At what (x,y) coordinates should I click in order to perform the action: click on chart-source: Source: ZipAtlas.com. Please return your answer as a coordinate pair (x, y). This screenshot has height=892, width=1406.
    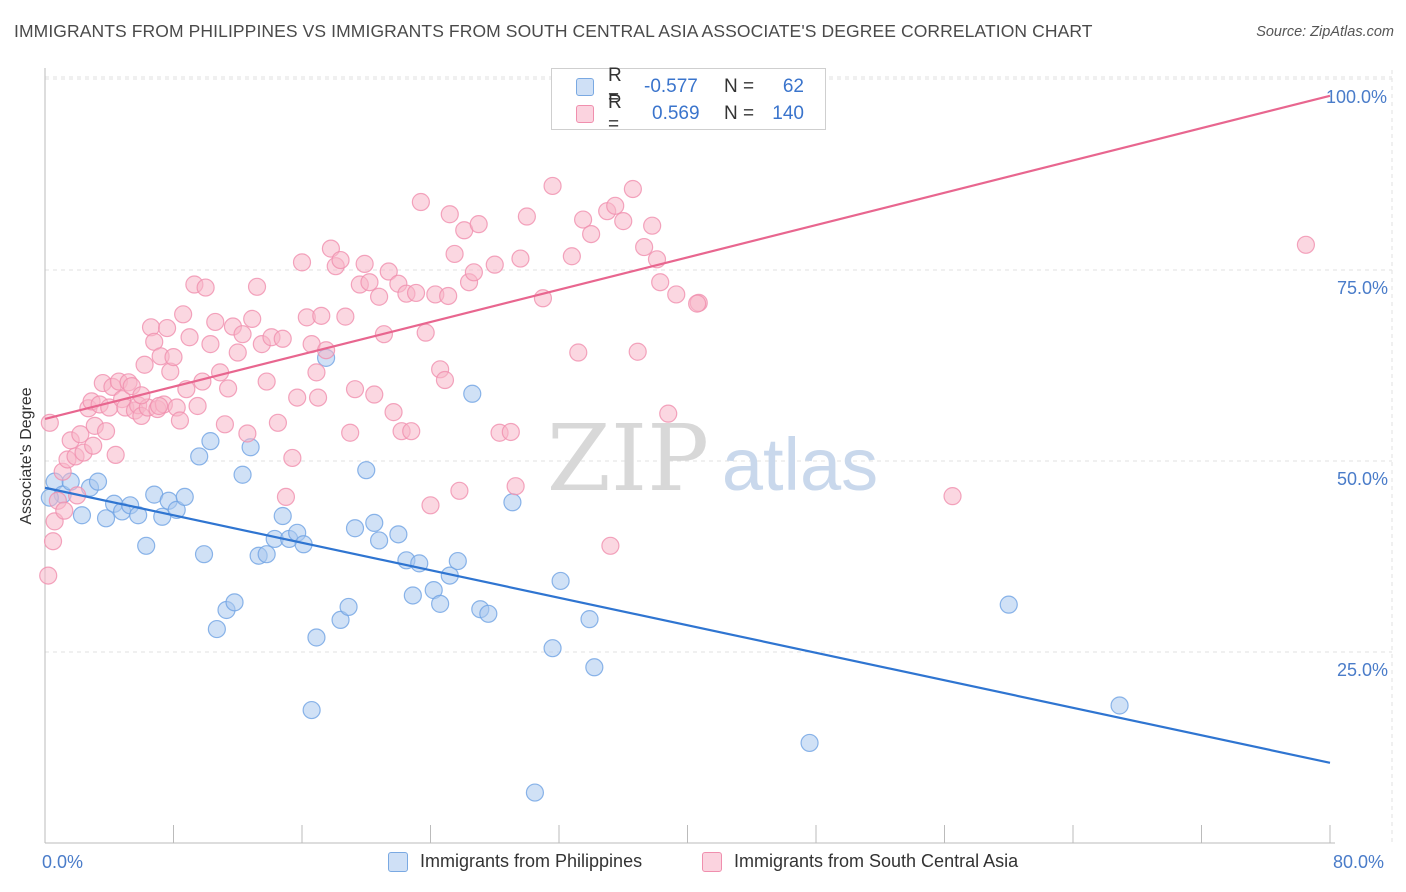
    Looking at the image, I should click on (1325, 32).